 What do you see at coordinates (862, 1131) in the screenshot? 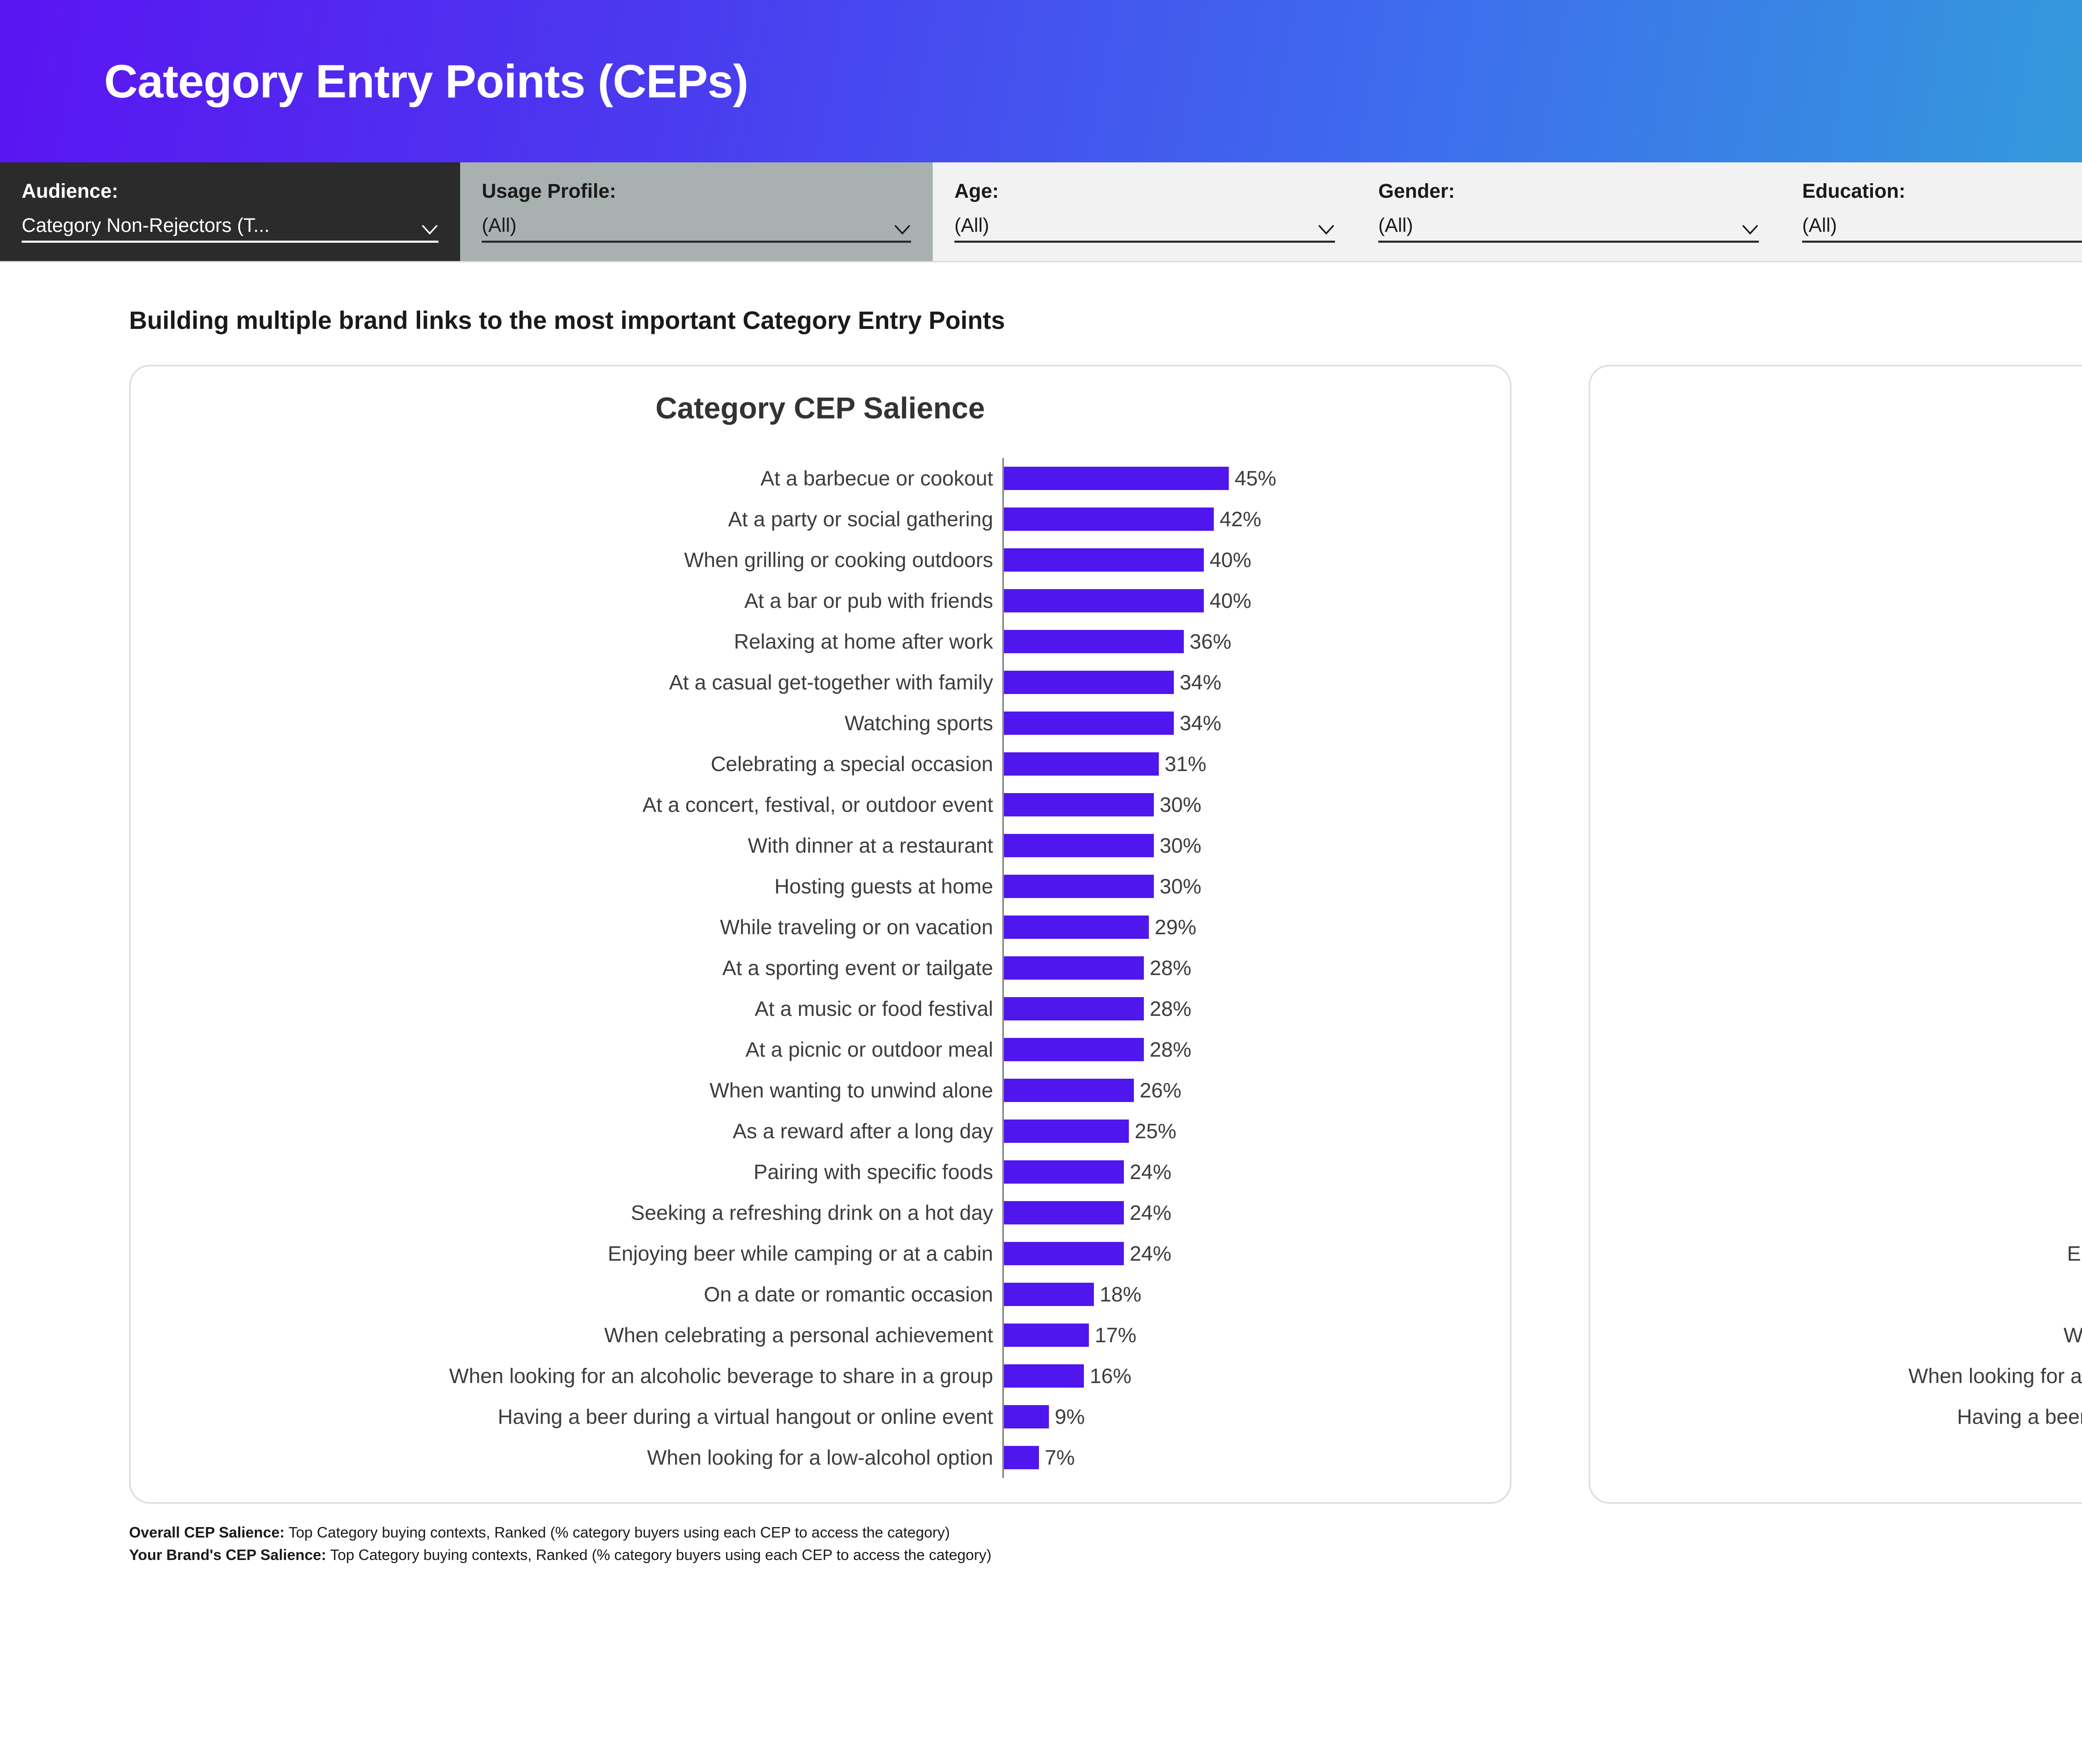
I see `chart-row-label: As a reward after a long day` at bounding box center [862, 1131].